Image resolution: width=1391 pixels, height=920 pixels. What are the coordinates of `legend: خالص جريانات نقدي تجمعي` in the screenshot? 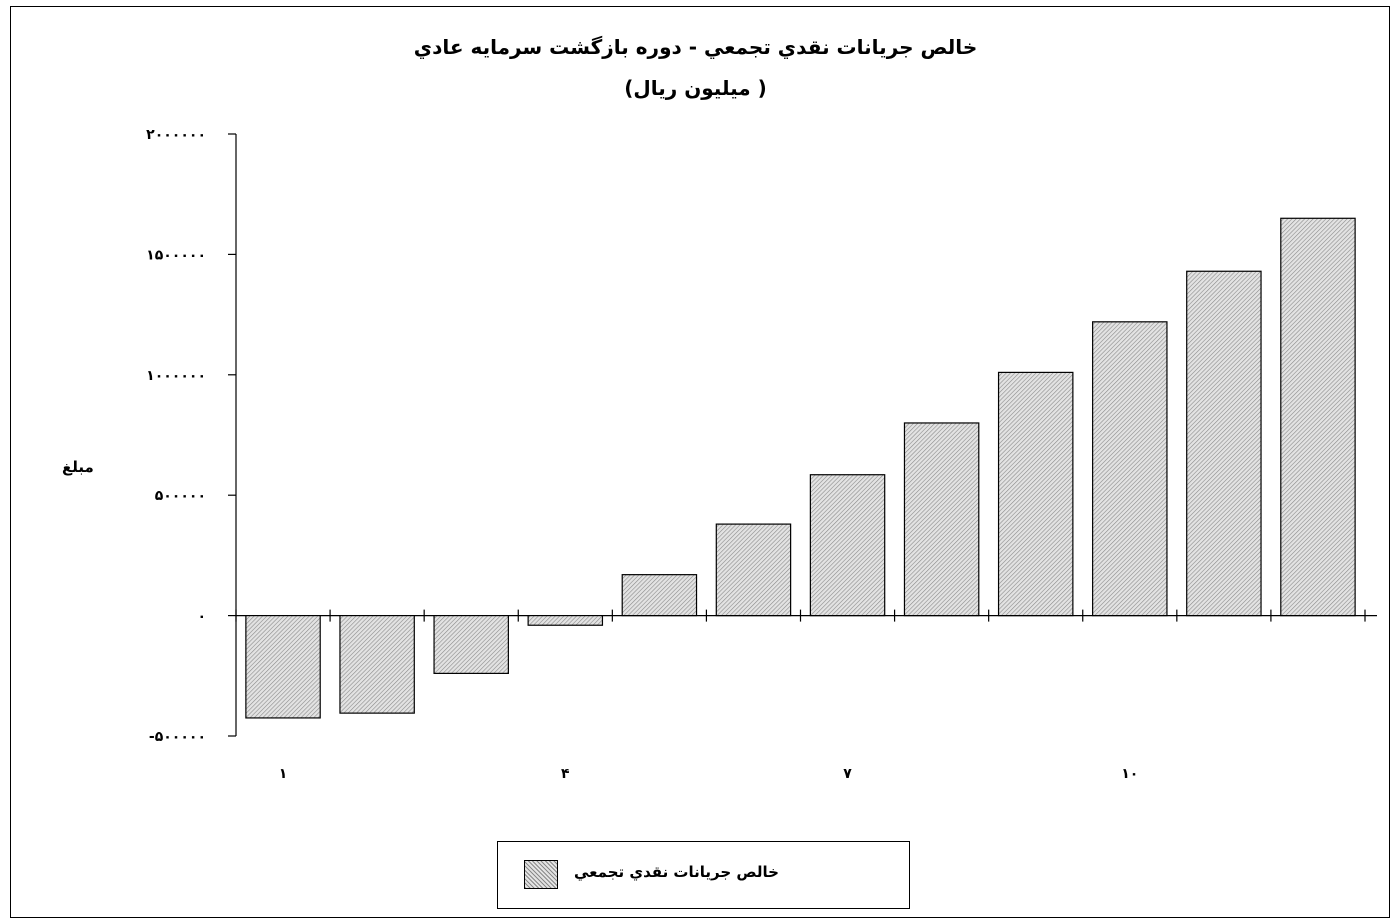 It's located at (703, 875).